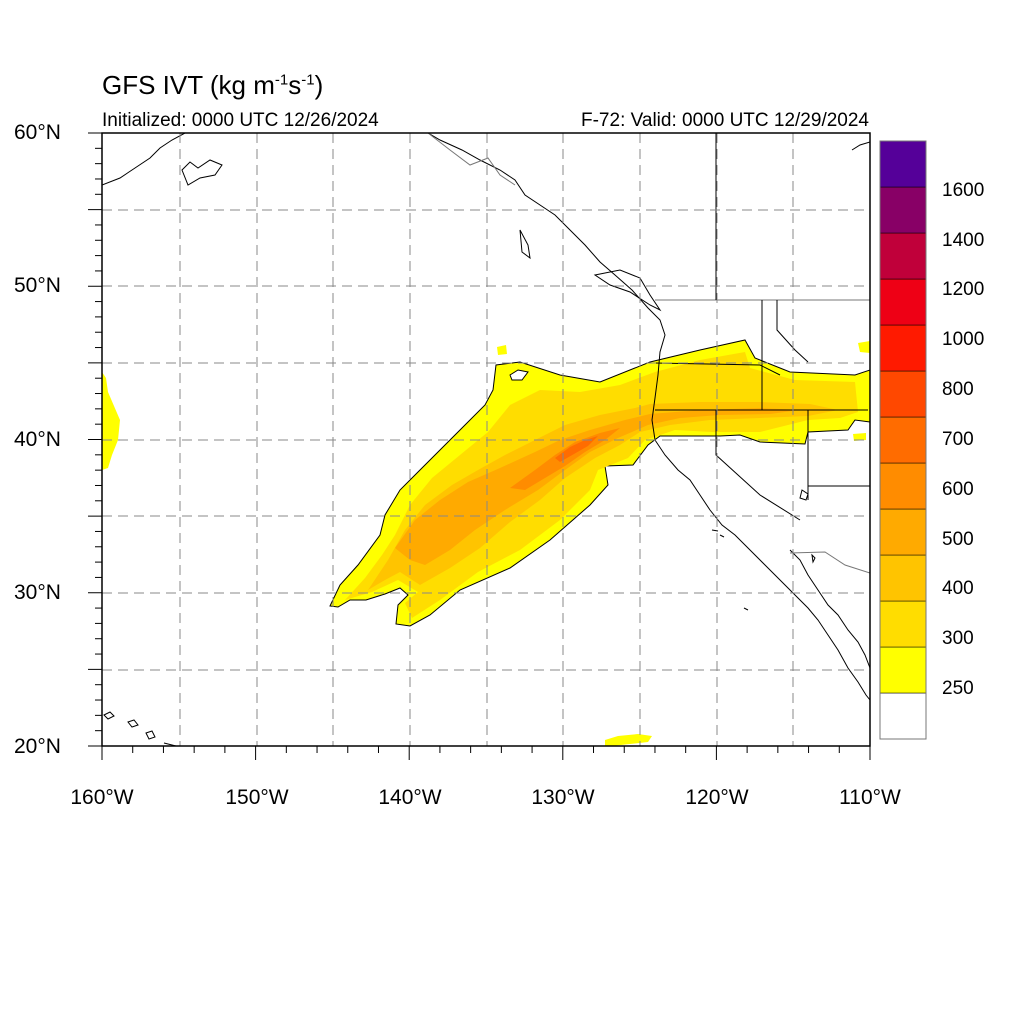  I want to click on colorbar-label-500: 500, so click(958, 539).